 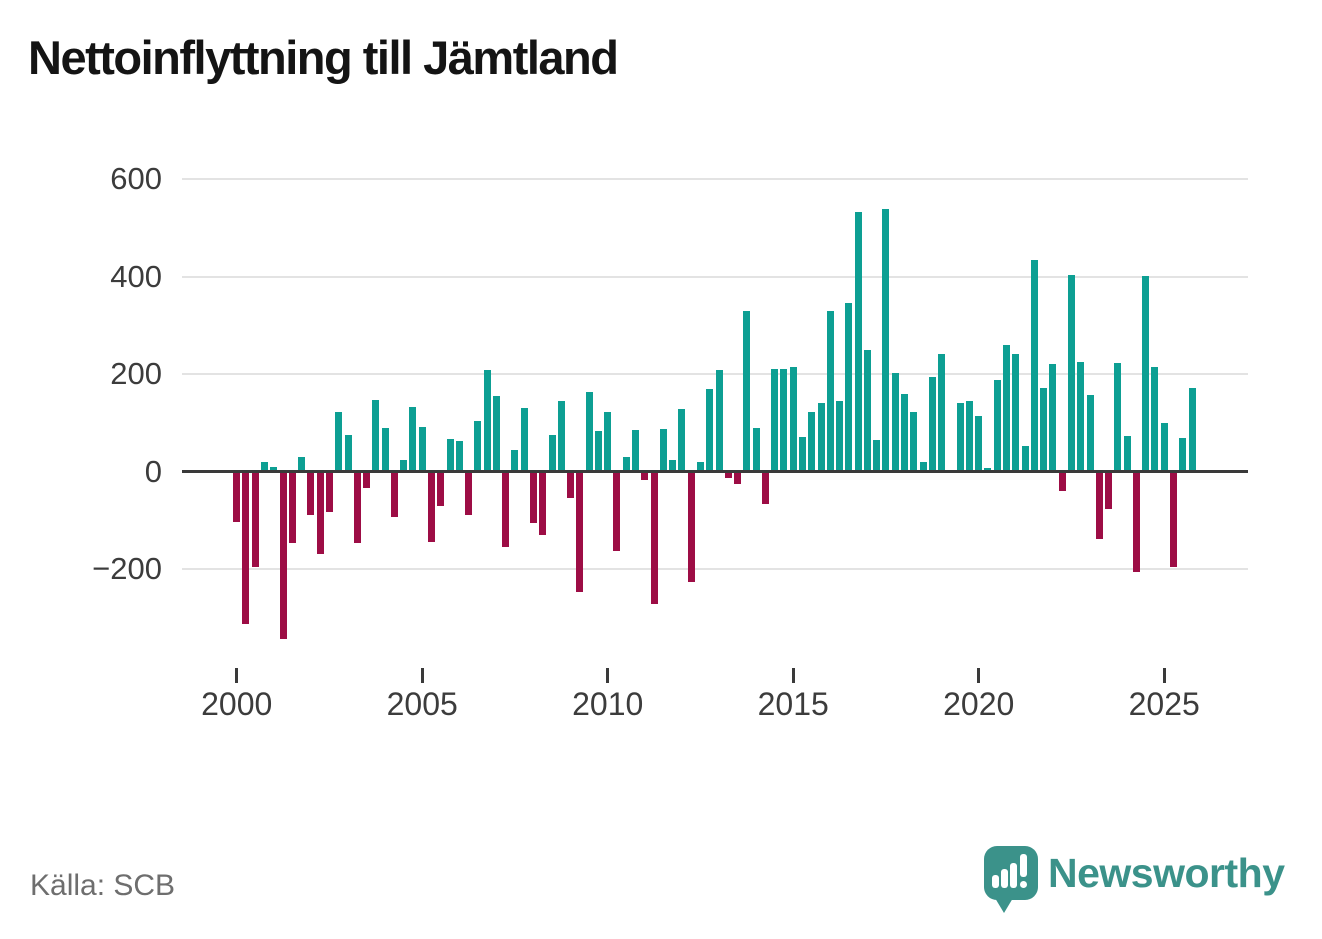 I want to click on bar-2019-q4, so click(x=969, y=436).